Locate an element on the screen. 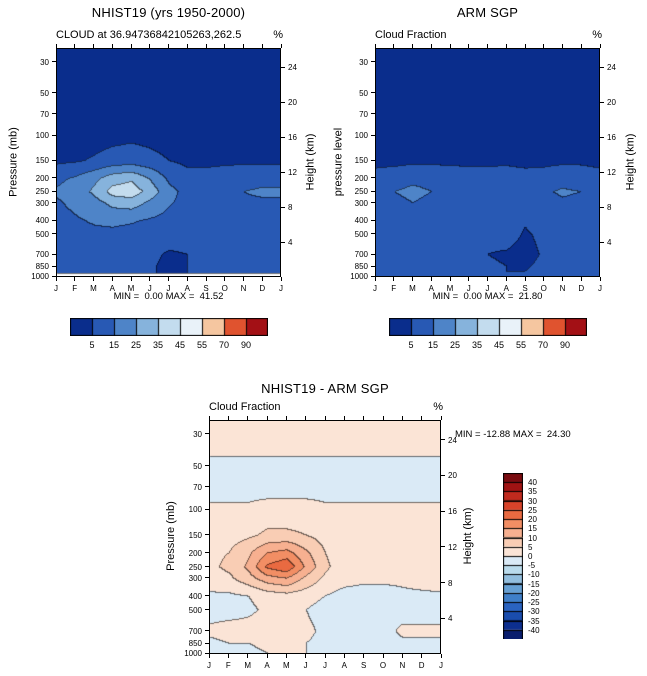 The height and width of the screenshot is (676, 647). pressure-tick-label: 30 is located at coordinates (363, 62).